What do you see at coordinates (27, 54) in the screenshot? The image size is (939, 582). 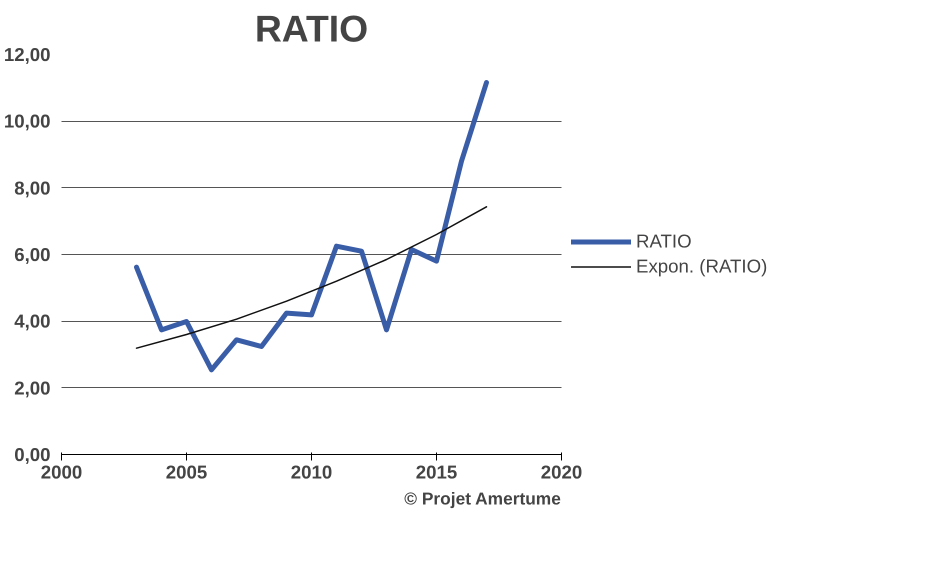 I see `y-tick-label: 12,00` at bounding box center [27, 54].